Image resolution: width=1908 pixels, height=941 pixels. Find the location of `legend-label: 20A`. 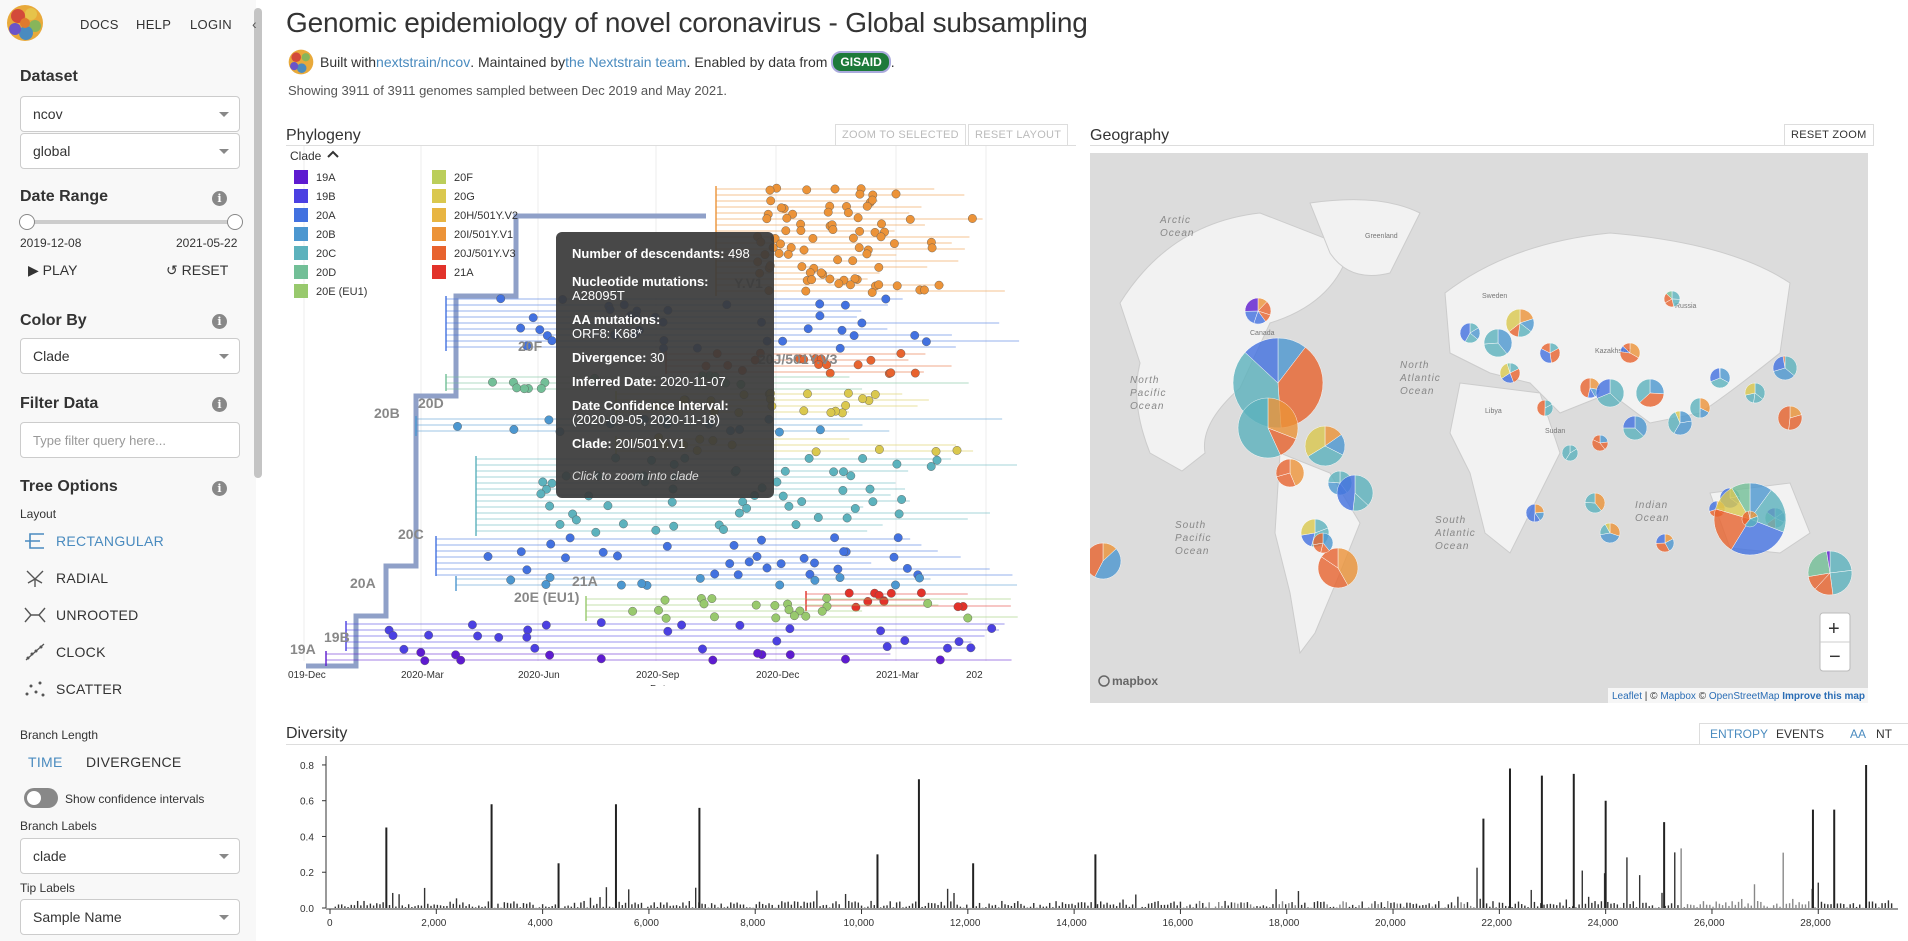

legend-label: 20A is located at coordinates (326, 216).